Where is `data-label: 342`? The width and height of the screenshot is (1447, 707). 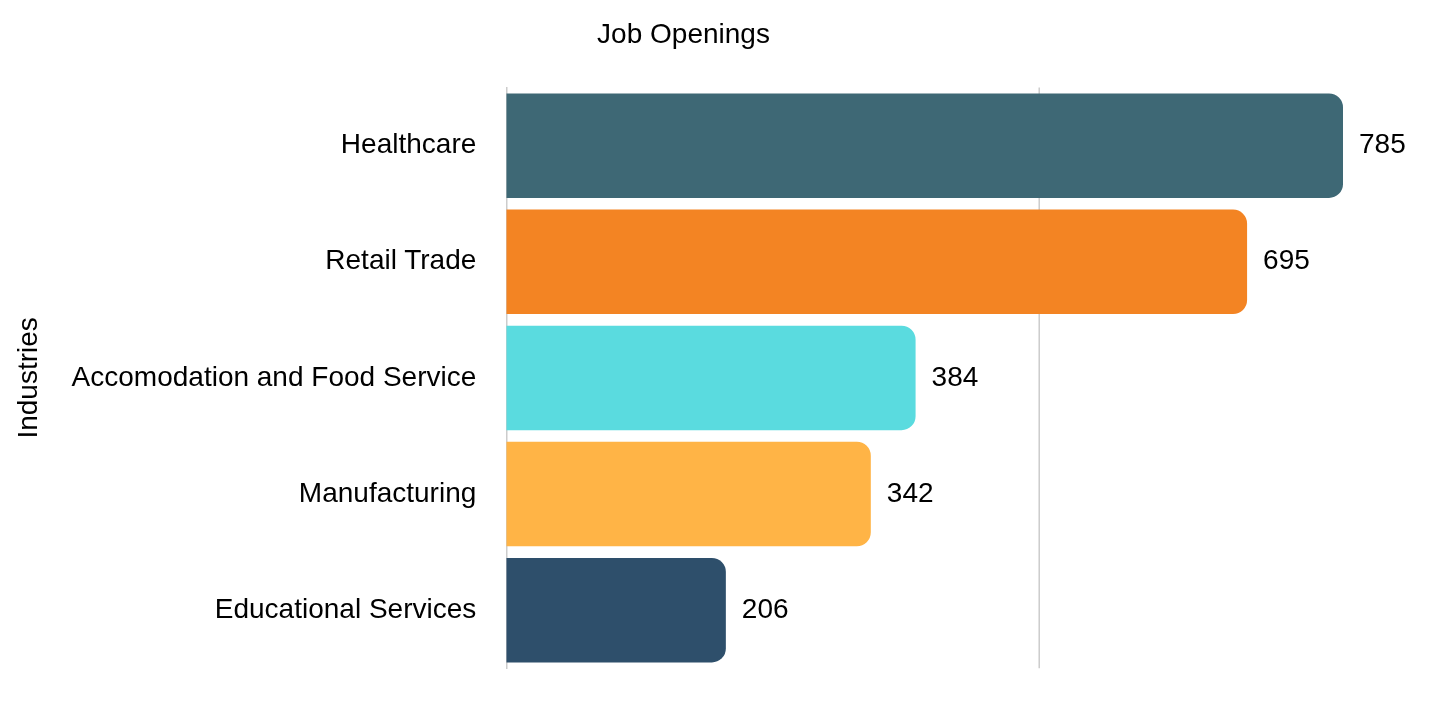 data-label: 342 is located at coordinates (910, 492).